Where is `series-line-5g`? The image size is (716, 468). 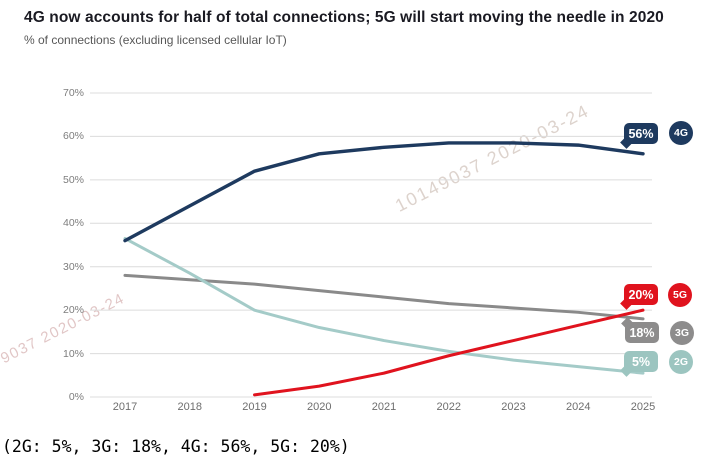 series-line-5g is located at coordinates (449, 352).